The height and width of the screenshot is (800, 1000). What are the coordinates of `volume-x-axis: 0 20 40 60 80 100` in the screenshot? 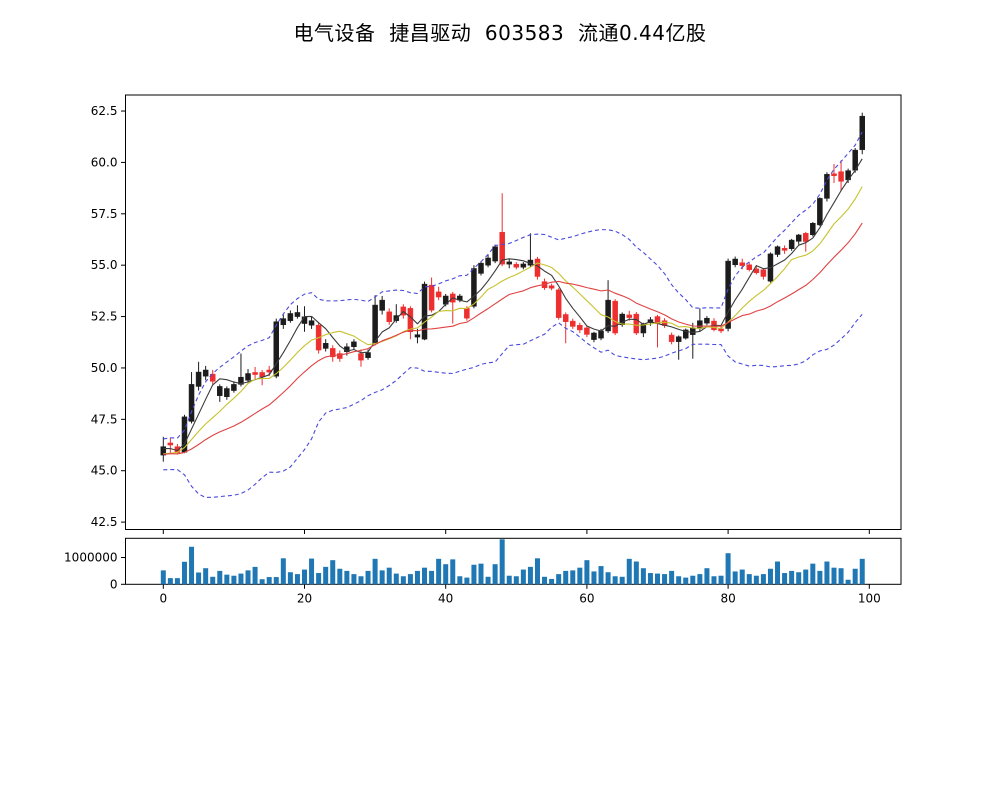 It's located at (520, 594).